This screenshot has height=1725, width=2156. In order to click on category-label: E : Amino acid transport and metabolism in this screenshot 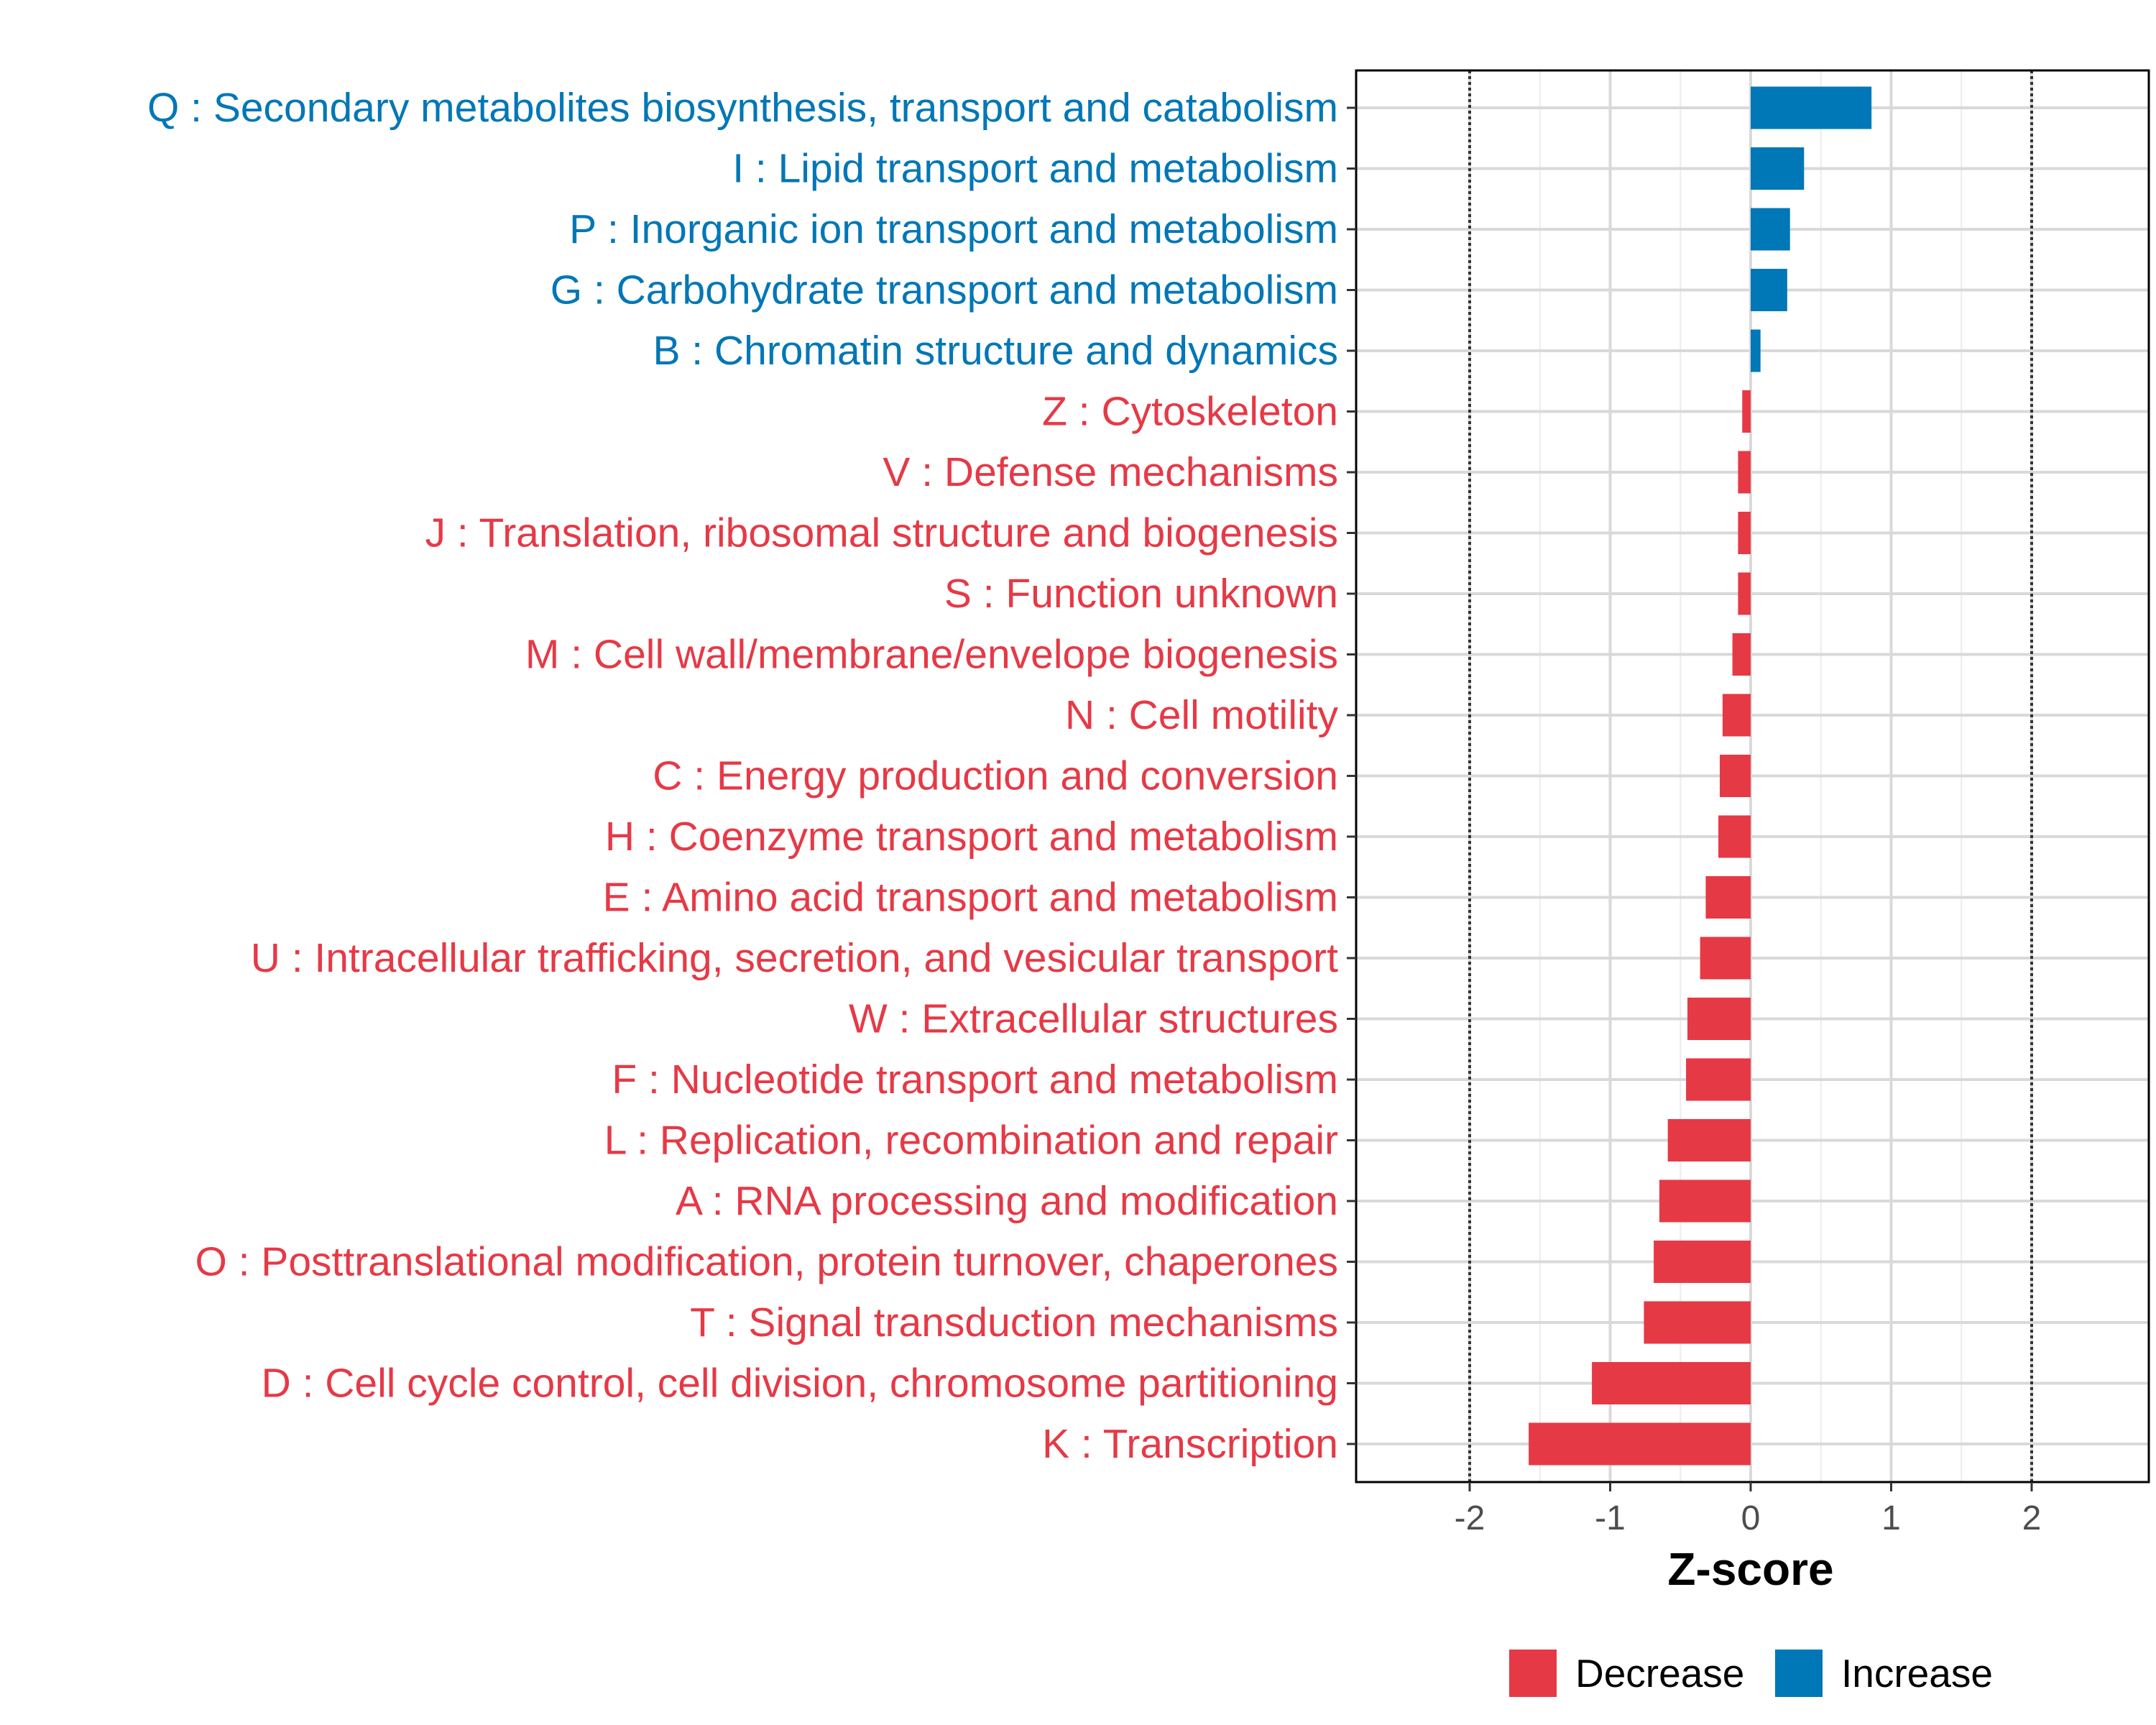, I will do `click(971, 898)`.